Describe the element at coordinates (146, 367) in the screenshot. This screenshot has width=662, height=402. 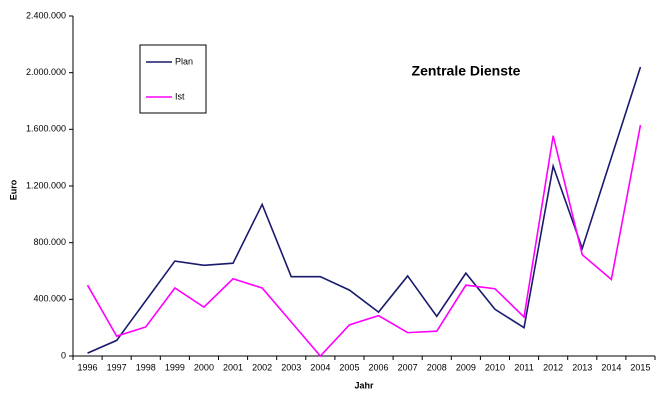
I see `x-tick-label: 1998` at that location.